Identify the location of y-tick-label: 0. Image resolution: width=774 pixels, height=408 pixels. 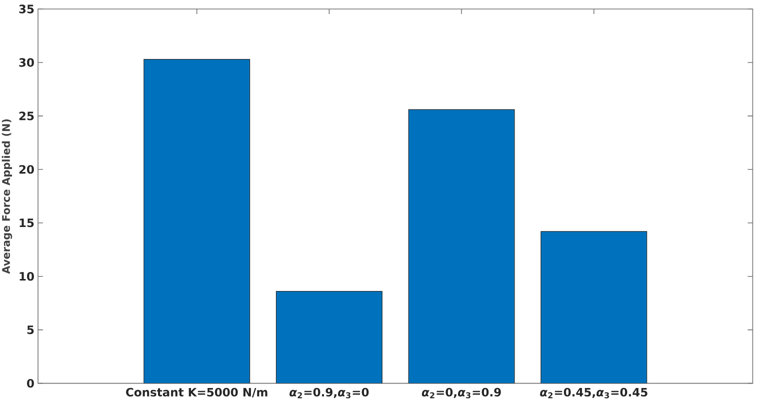
(30, 383).